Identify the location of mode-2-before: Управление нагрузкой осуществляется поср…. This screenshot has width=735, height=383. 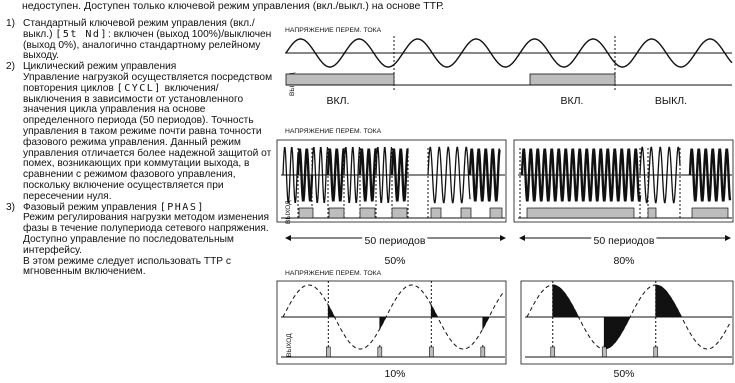
(148, 82).